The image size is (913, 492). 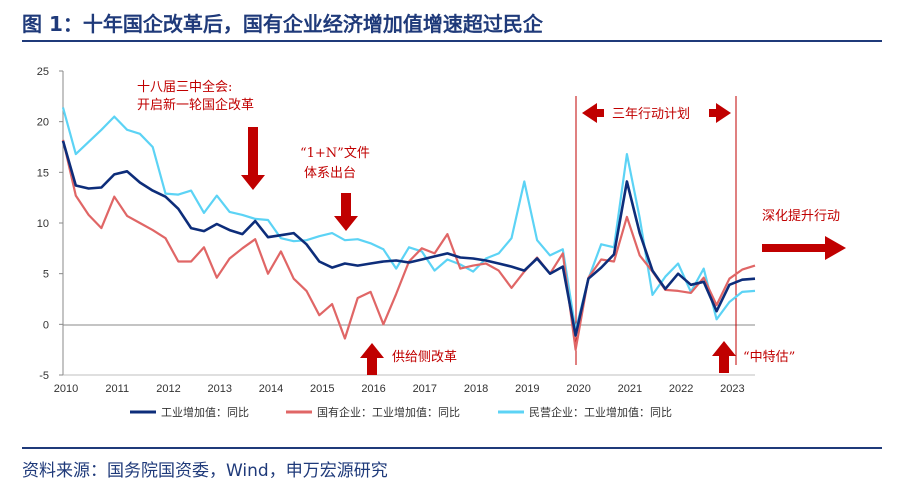 What do you see at coordinates (46, 275) in the screenshot?
I see `y-tick-label: 5` at bounding box center [46, 275].